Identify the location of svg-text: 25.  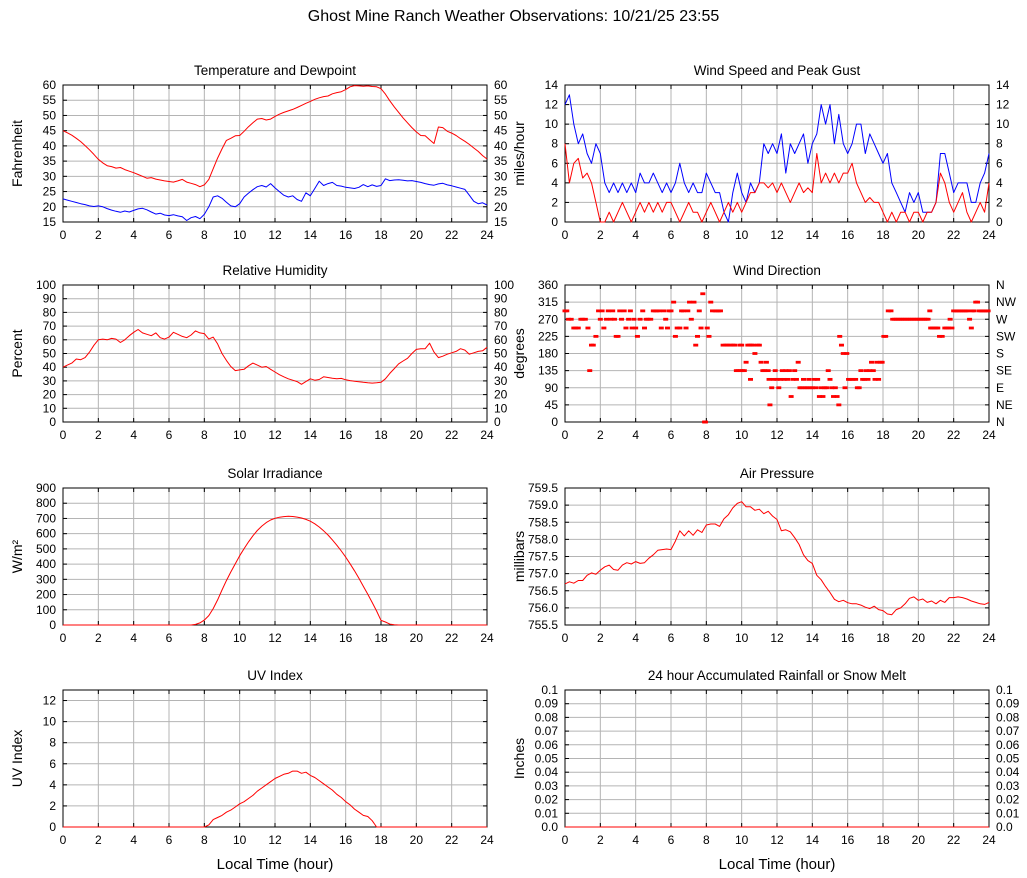
(50, 192).